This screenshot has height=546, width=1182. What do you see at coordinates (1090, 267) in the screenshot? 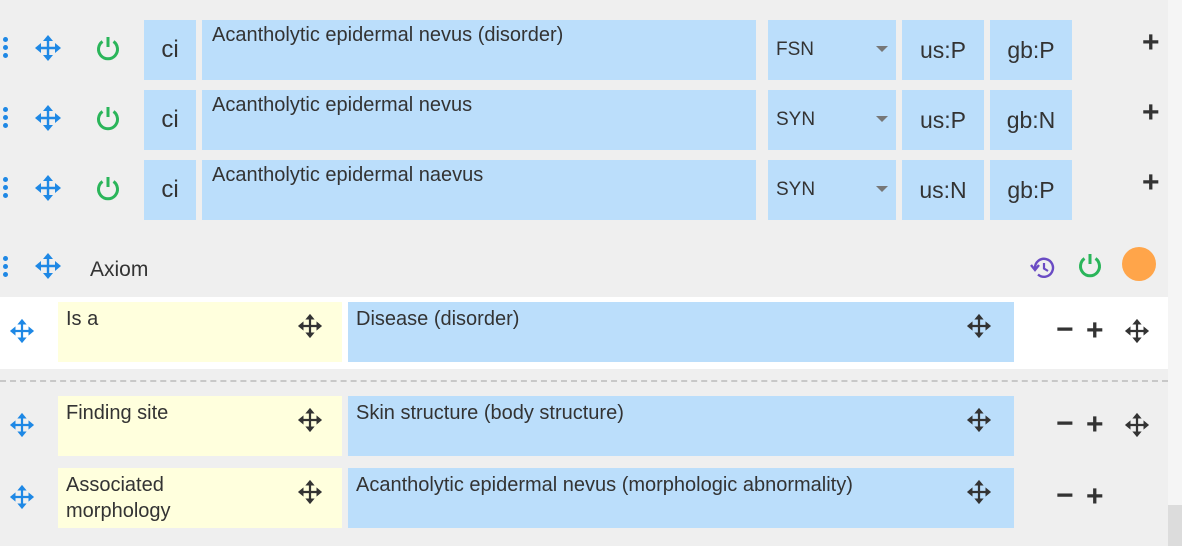
I see `axiom-power-icon` at bounding box center [1090, 267].